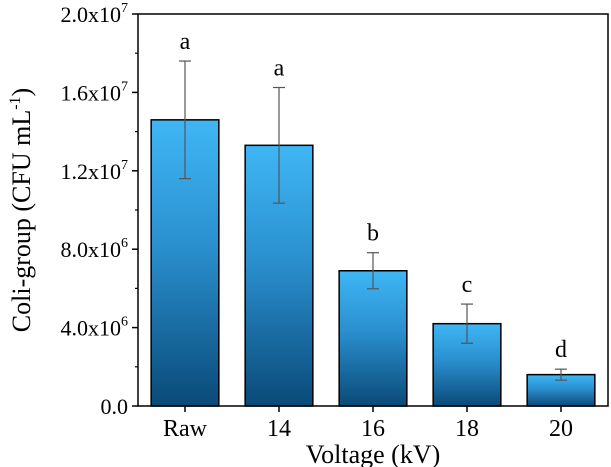 The width and height of the screenshot is (611, 467). What do you see at coordinates (15, 102) in the screenshot?
I see `y-axis-label-superscript: -1` at bounding box center [15, 102].